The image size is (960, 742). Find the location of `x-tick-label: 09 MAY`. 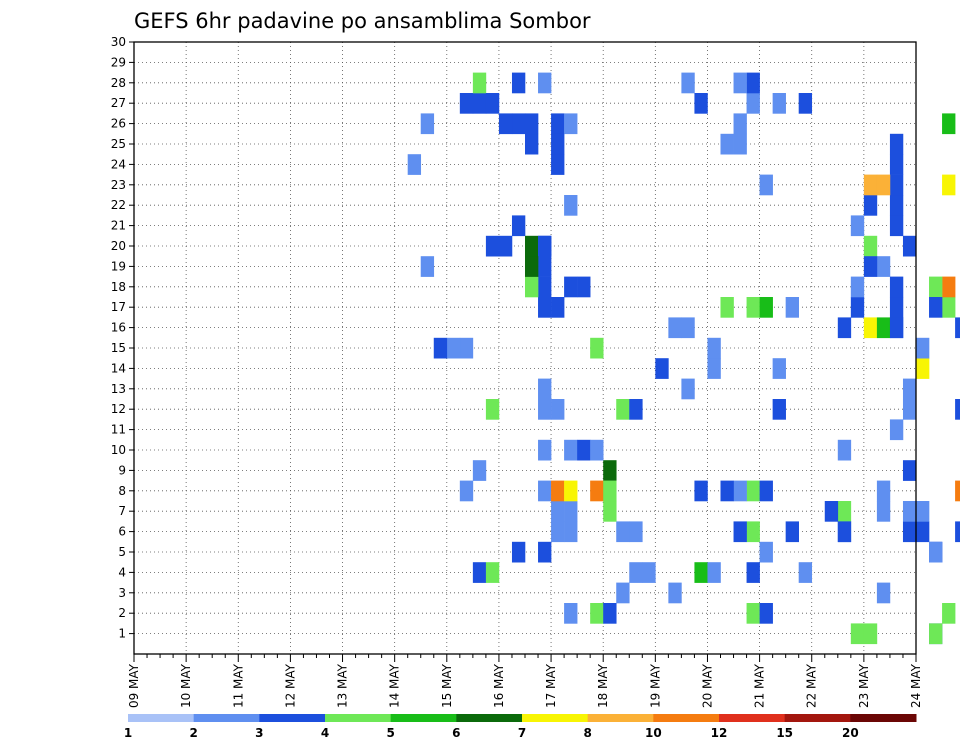

x-tick-label: 09 MAY is located at coordinates (134, 685).